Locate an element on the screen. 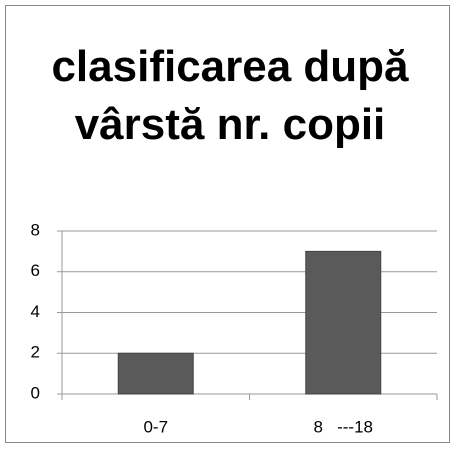 This screenshot has width=461, height=456. y-tick-label: 2 is located at coordinates (35, 352).